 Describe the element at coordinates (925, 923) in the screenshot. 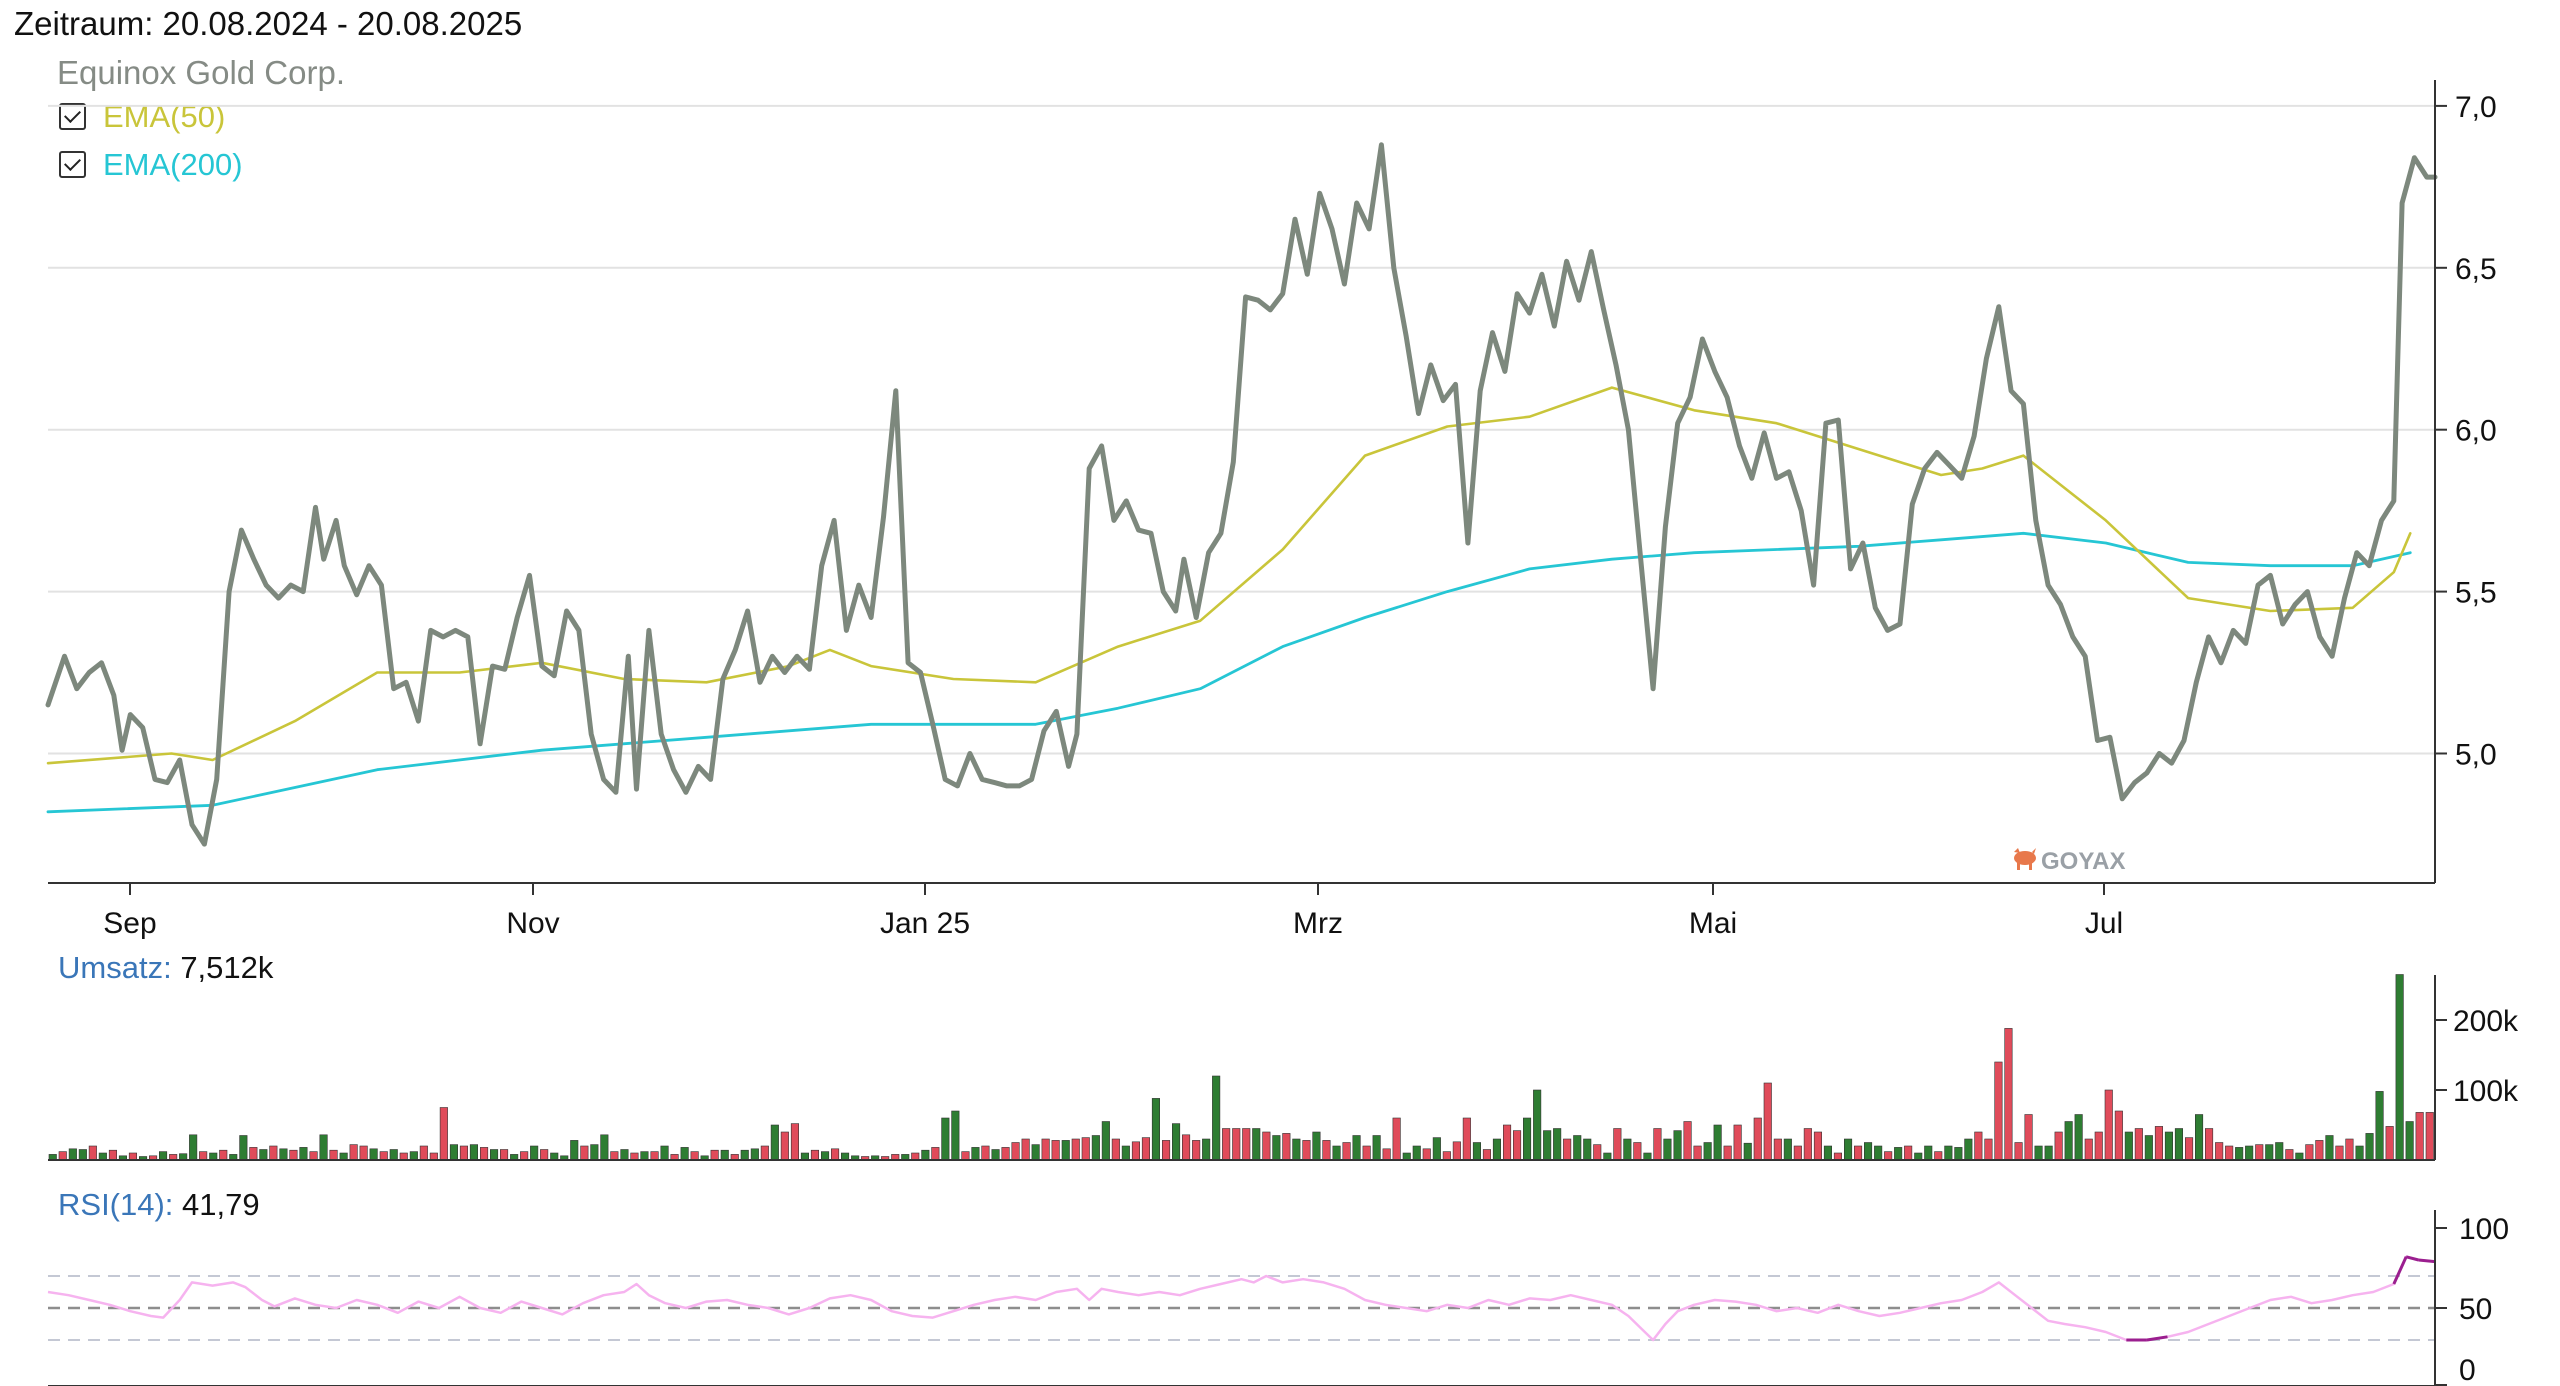

I see `x-tick-label: Jan 25` at that location.